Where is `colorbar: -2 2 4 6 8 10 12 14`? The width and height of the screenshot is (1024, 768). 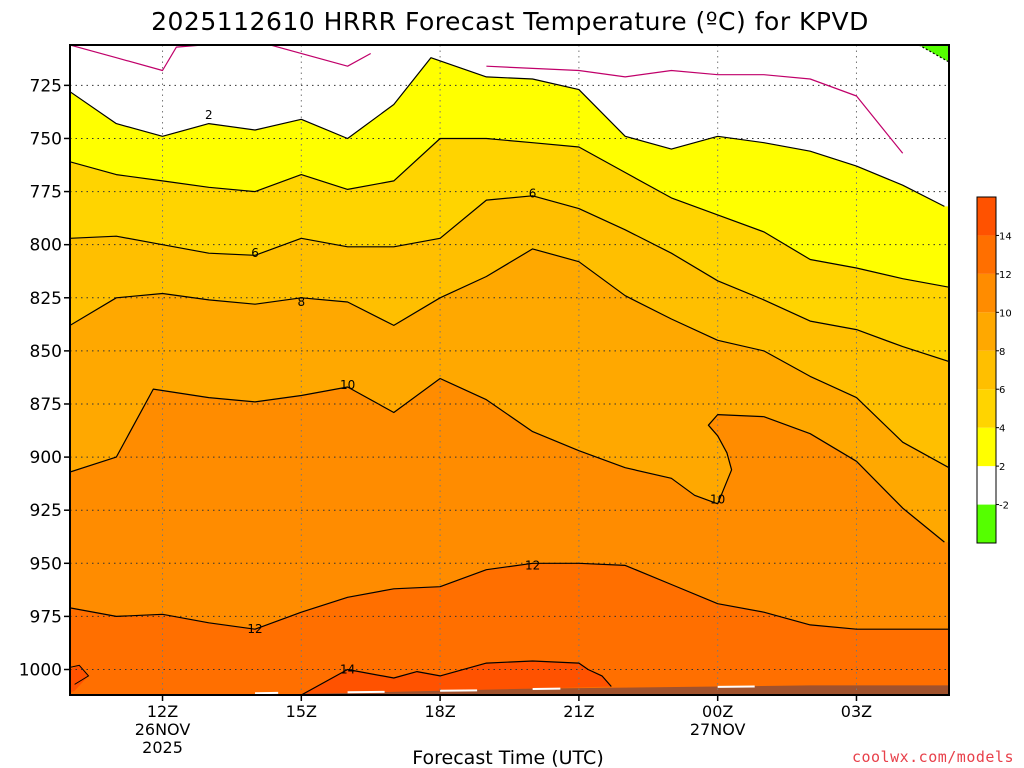
colorbar: -2 2 4 6 8 10 12 14 is located at coordinates (994, 370).